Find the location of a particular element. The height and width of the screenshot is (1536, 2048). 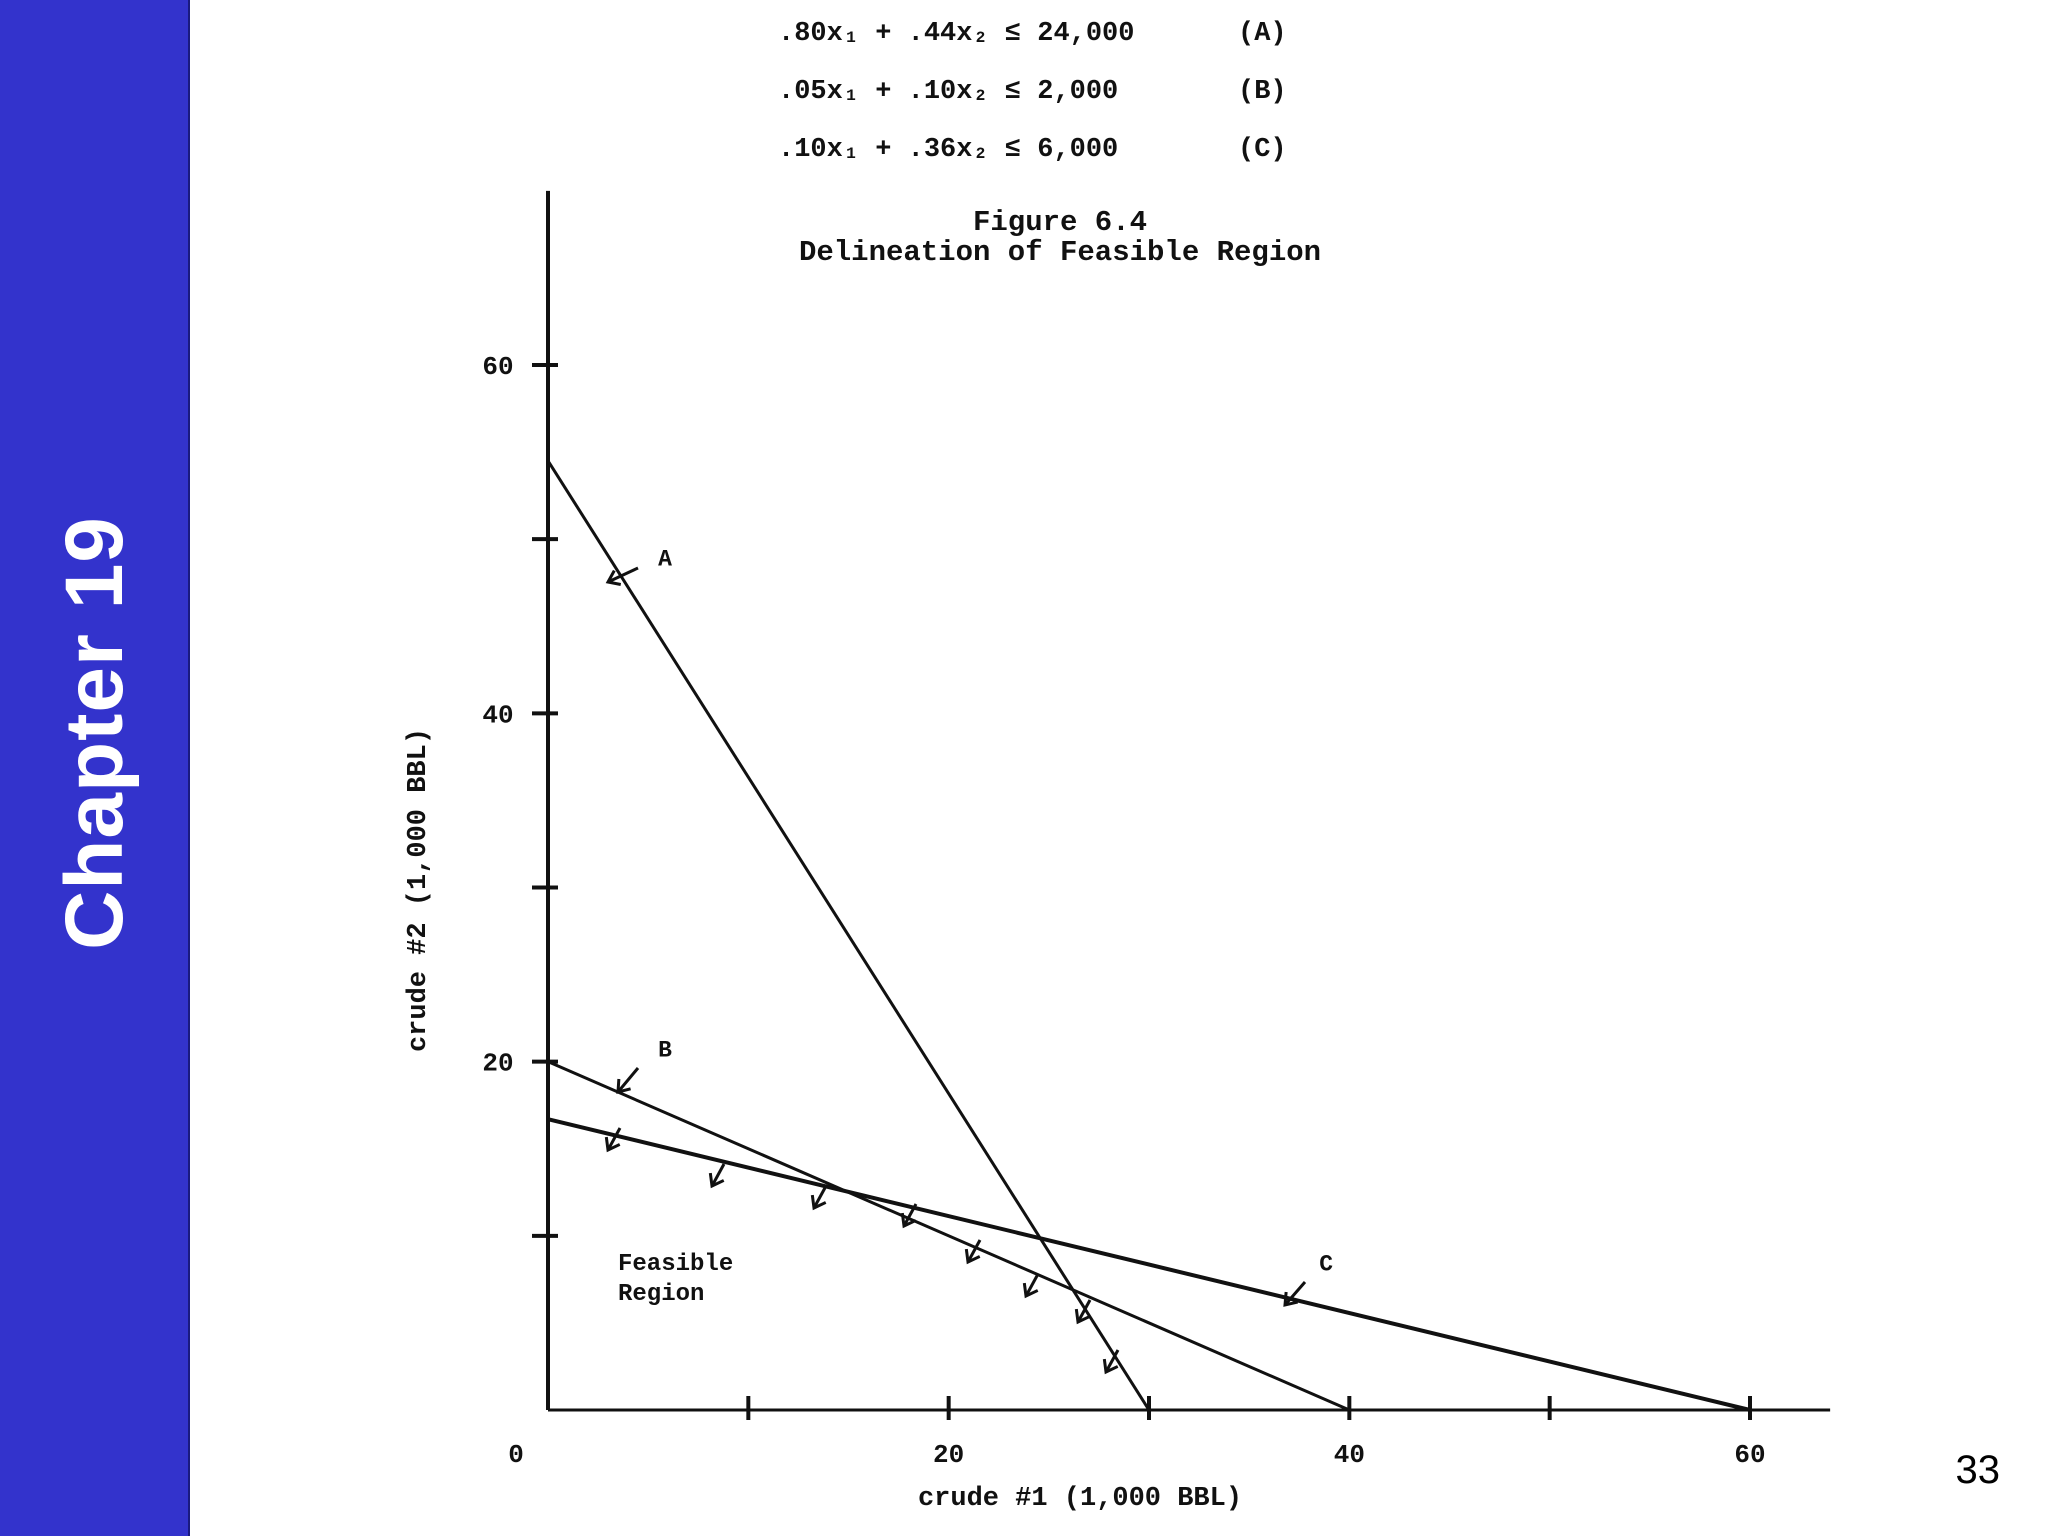

chart-title: Figure 6.4 is located at coordinates (1060, 222).